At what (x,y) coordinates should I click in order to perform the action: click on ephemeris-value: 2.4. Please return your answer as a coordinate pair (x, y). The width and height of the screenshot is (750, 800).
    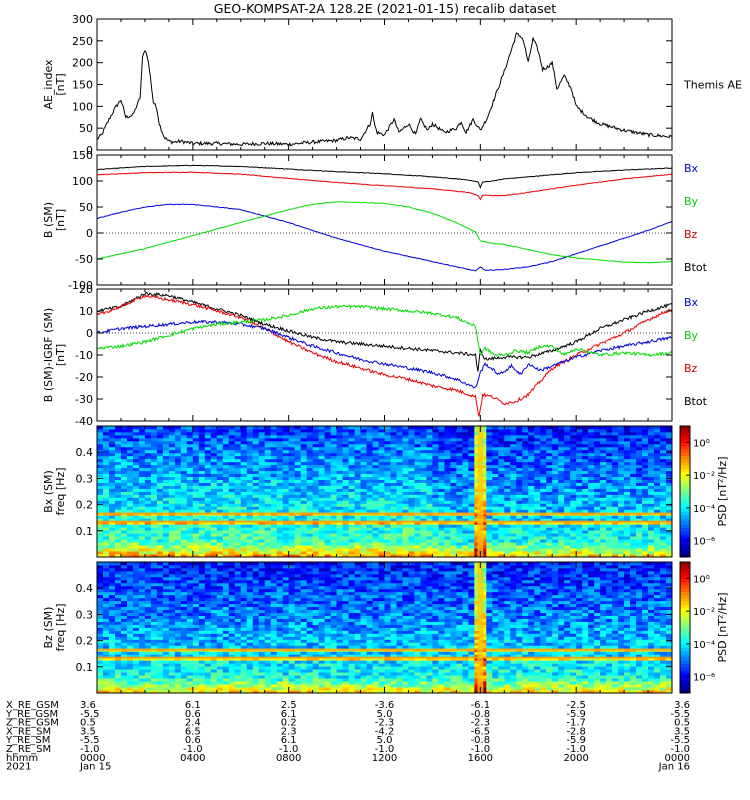
    Looking at the image, I should click on (193, 723).